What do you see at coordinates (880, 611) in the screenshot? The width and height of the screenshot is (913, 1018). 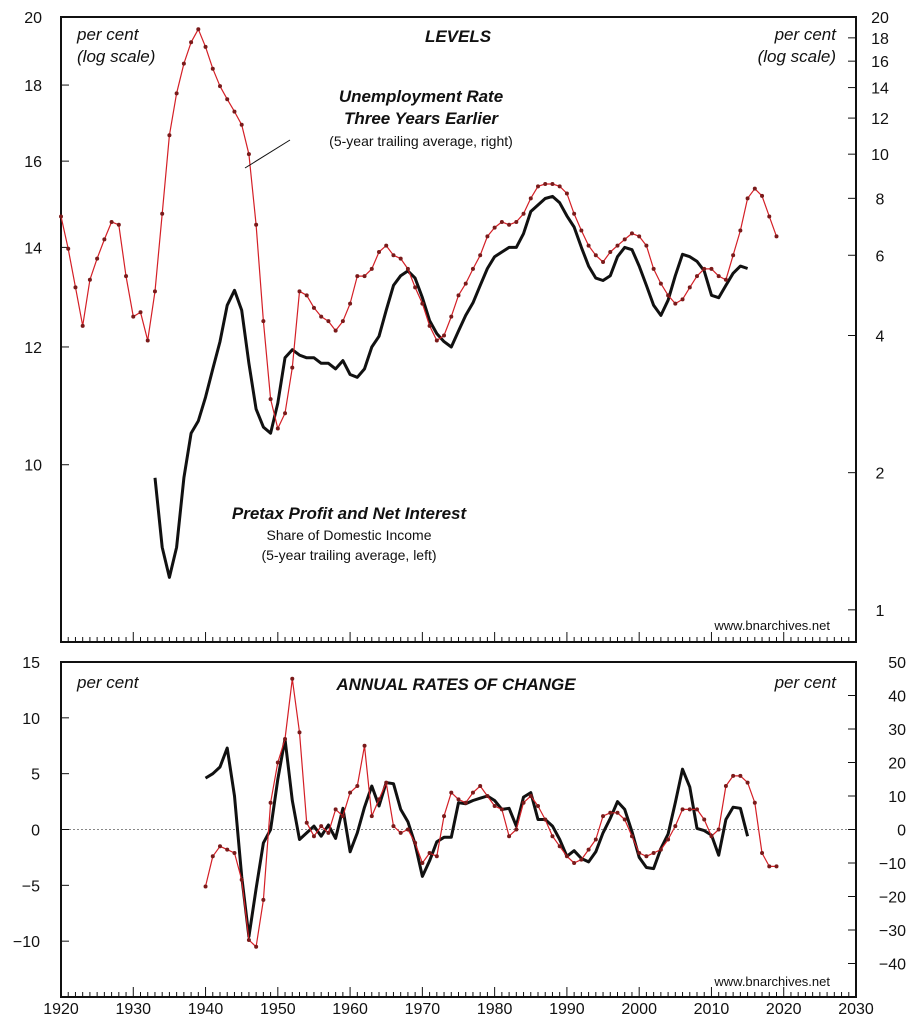 I see `right-tick-label: 1` at bounding box center [880, 611].